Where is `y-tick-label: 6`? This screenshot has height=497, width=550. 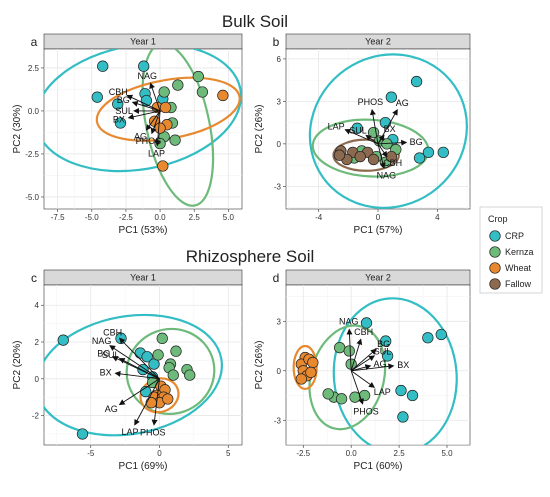
y-tick-label: 6 is located at coordinates (279, 59).